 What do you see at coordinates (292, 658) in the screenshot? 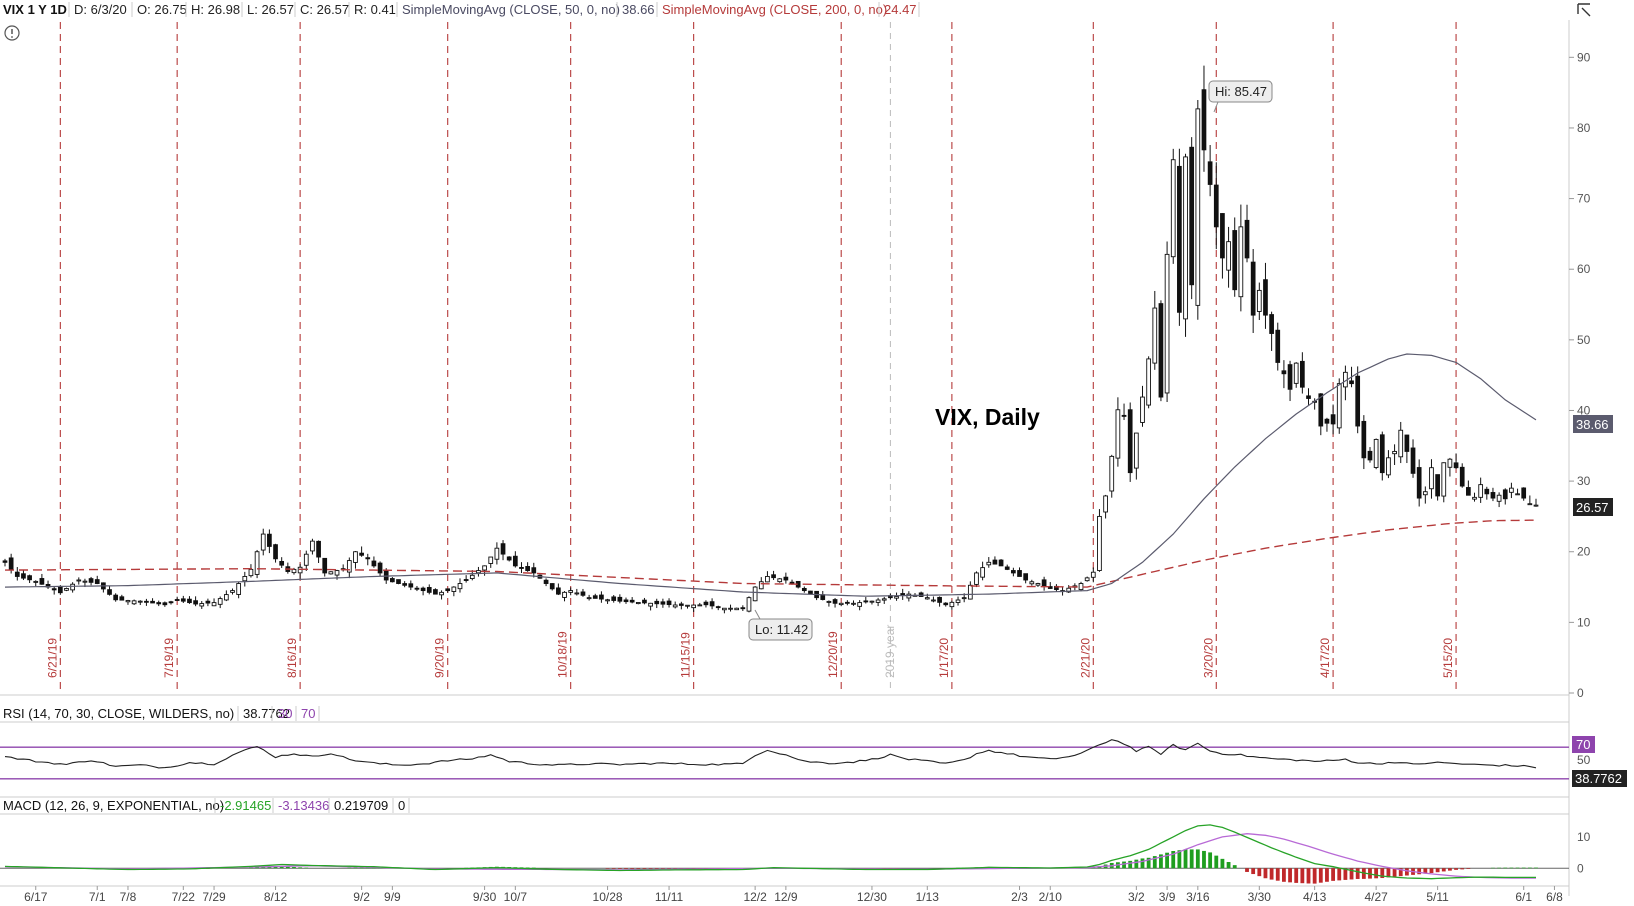
I see `event-line-label: 8/16/19` at bounding box center [292, 658].